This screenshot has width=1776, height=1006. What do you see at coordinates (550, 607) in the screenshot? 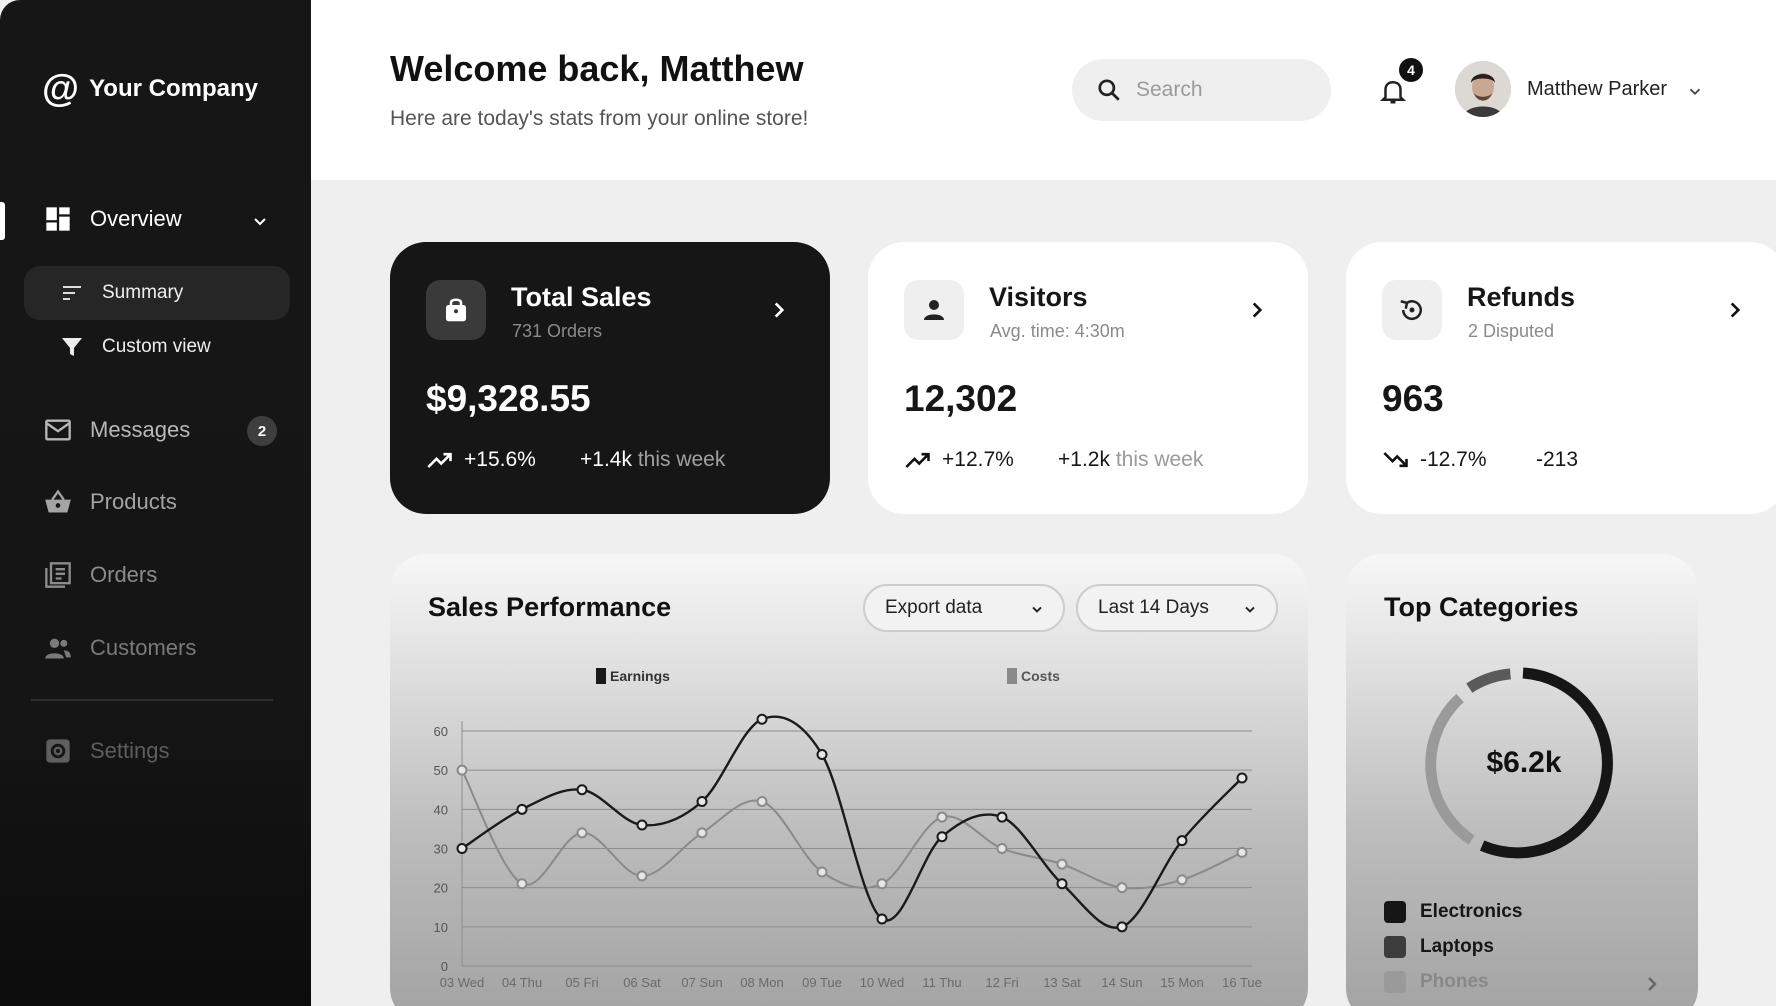
I see `panel-title: Sales Performance` at bounding box center [550, 607].